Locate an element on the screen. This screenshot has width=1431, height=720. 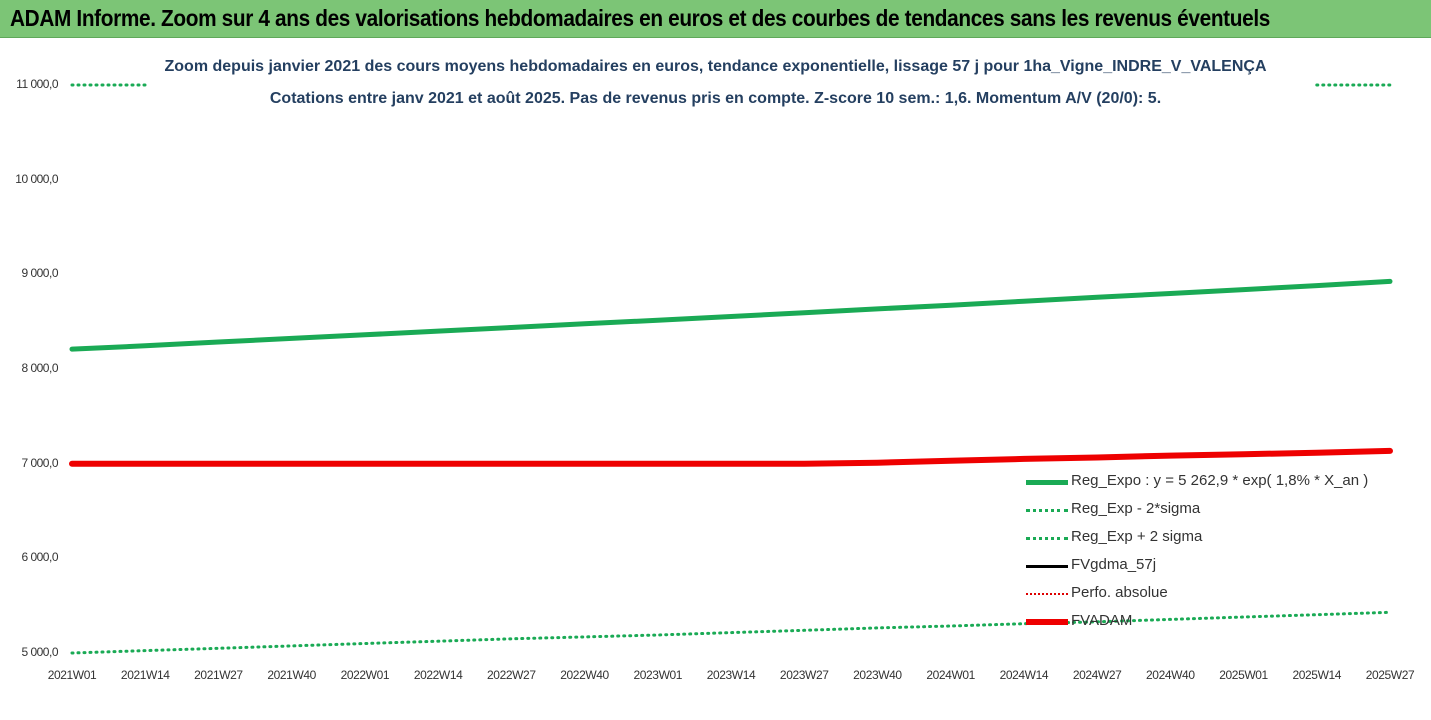
x-tick-label: 2024W14 is located at coordinates (1024, 675).